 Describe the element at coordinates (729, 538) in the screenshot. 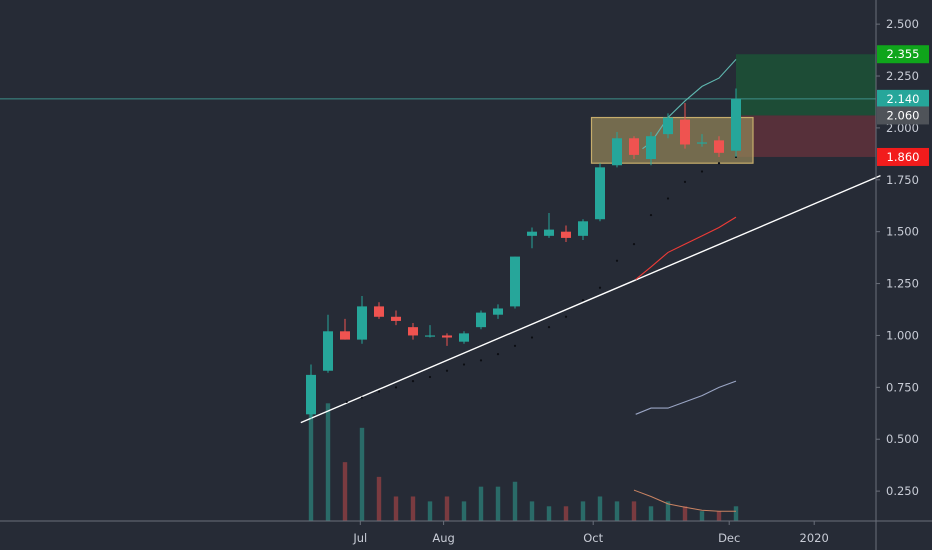

I see `x-tick-label: Dec` at that location.